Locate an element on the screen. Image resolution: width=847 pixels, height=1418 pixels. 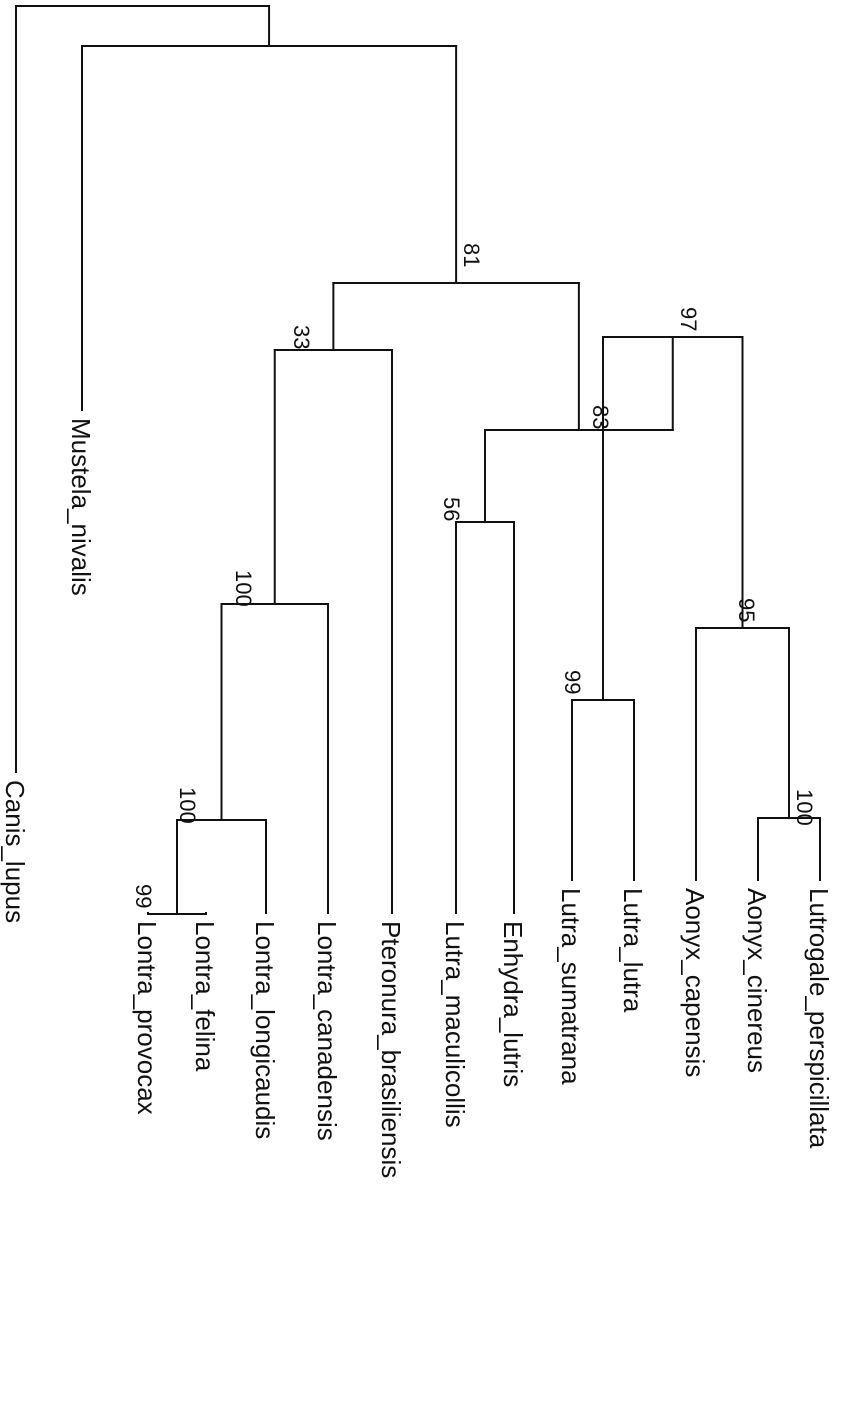
support-label-n100b: 100 is located at coordinates (187, 805).